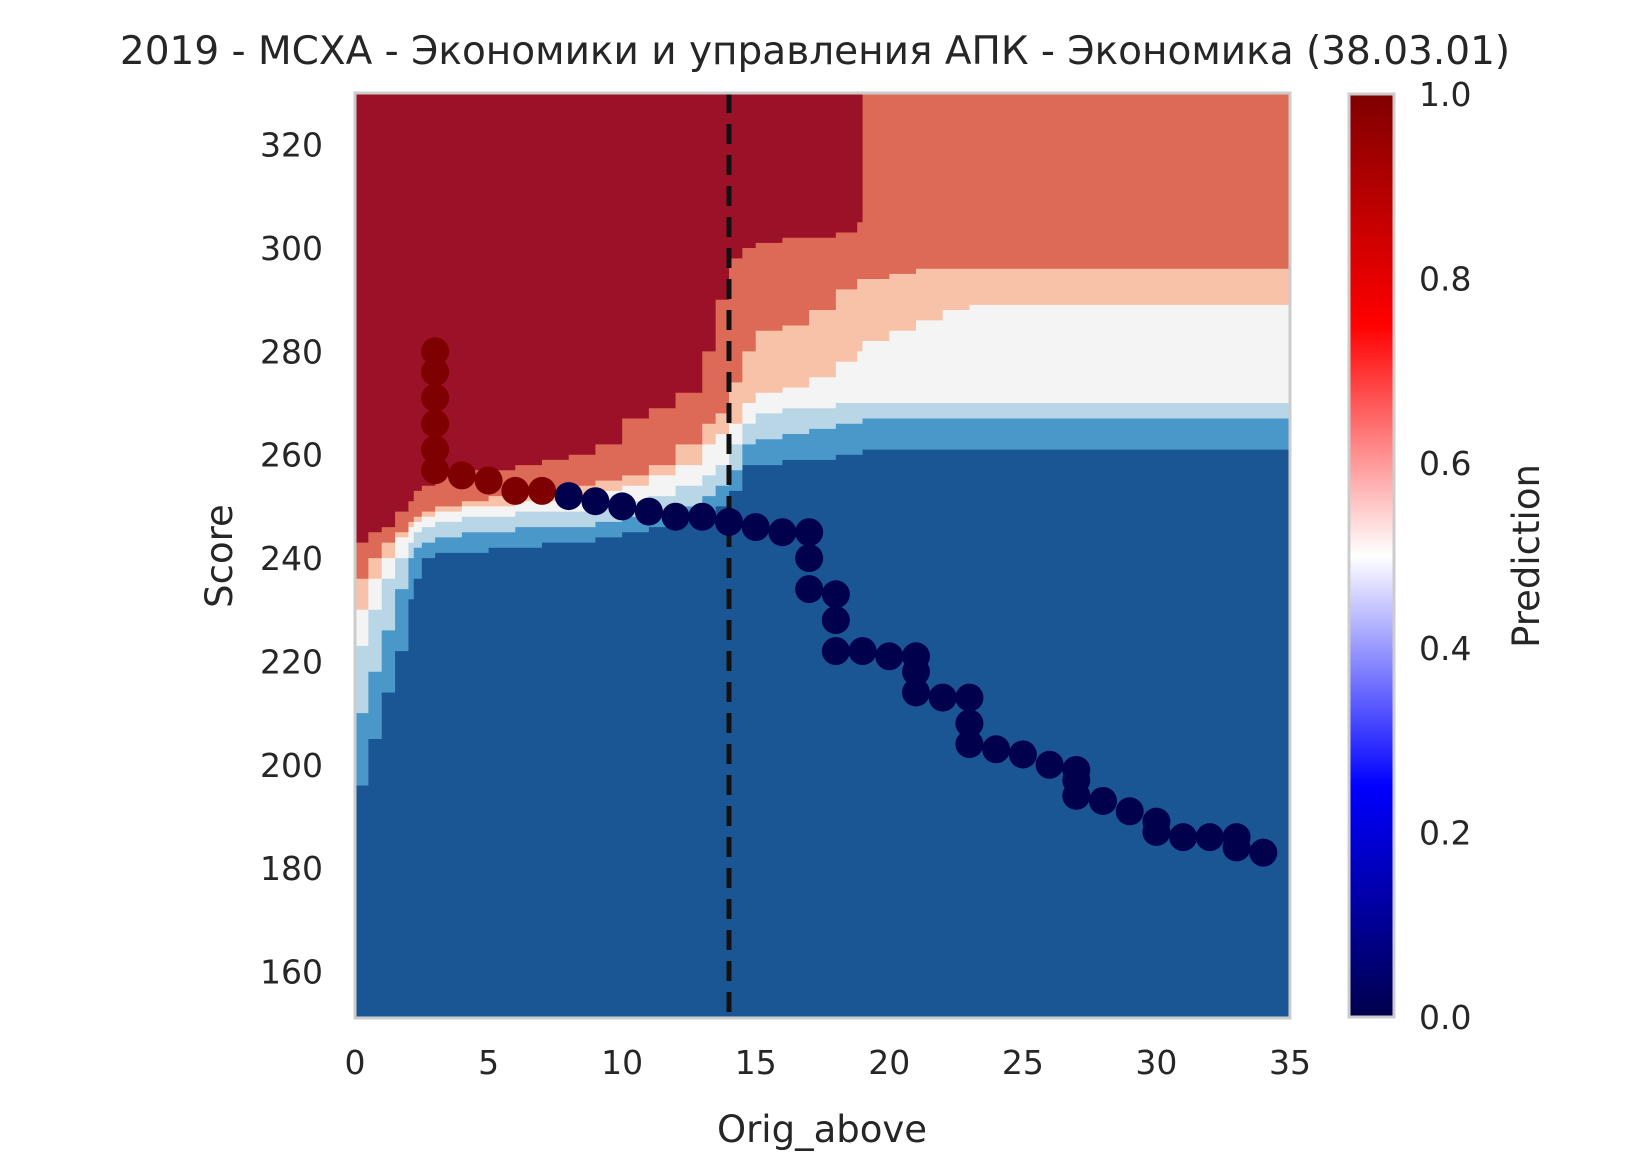  I want to click on y-tick-label: 180, so click(291, 868).